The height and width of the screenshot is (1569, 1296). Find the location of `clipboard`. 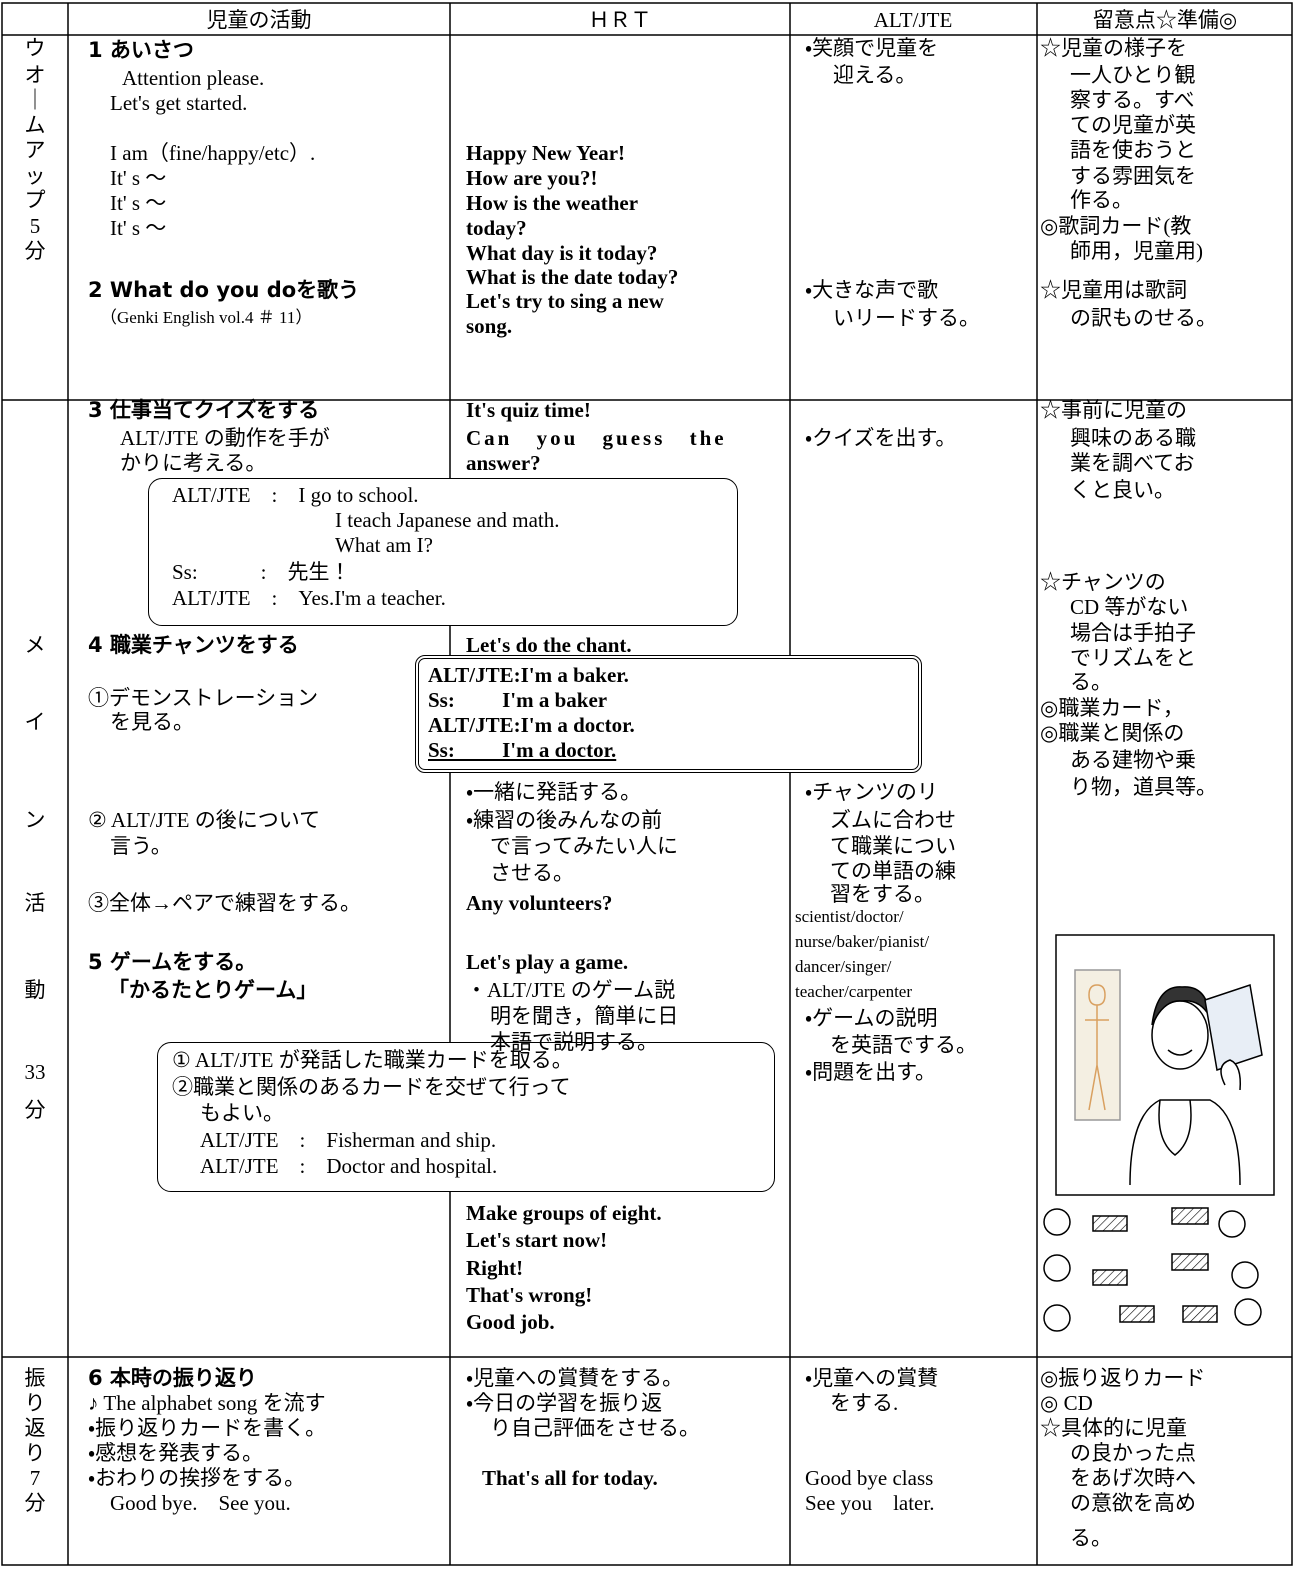

clipboard is located at coordinates (1233, 1027).